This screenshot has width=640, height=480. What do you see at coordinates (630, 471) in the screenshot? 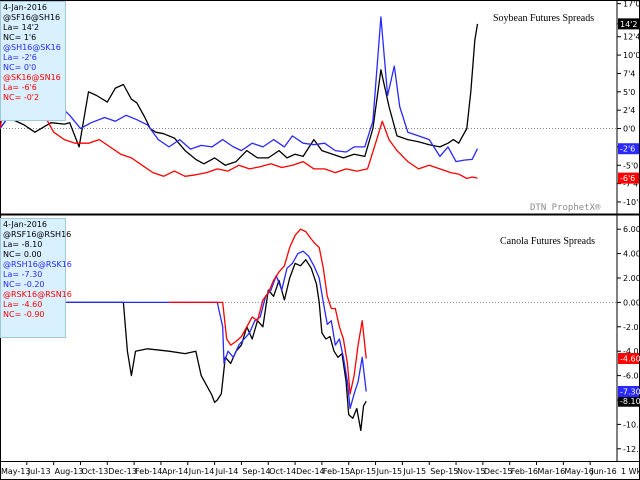
I see `timeframe-label: 1 Wk` at bounding box center [630, 471].